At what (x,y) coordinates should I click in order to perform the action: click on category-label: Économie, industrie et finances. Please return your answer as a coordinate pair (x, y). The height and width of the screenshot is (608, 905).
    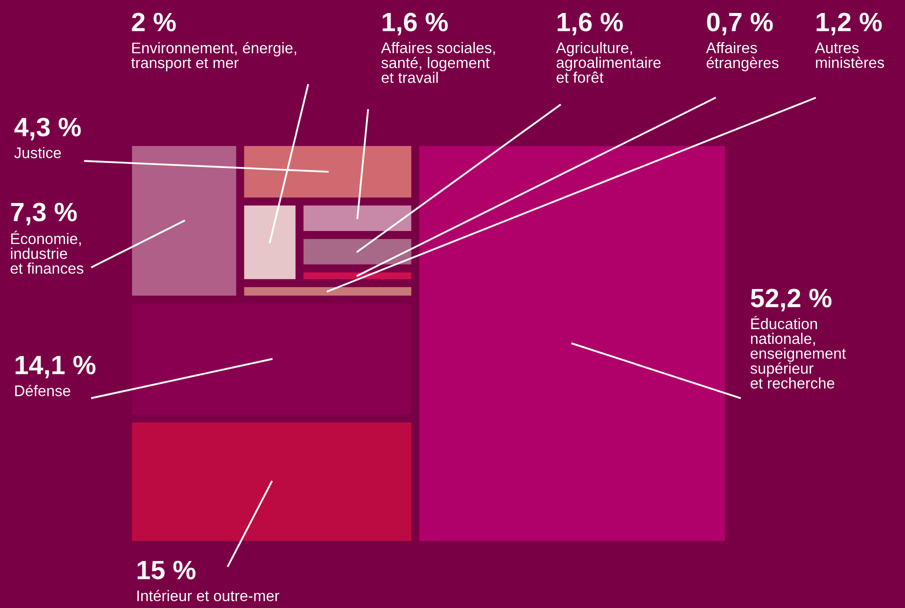
    Looking at the image, I should click on (47, 252).